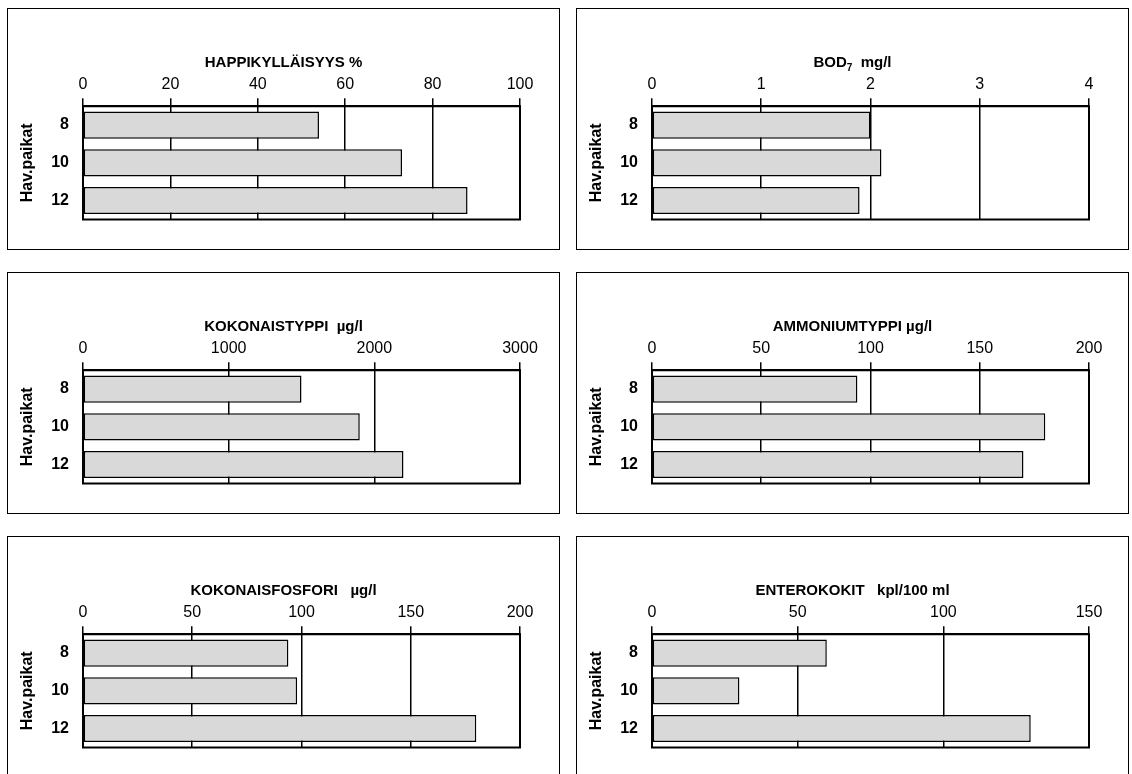 The height and width of the screenshot is (774, 1132). Describe the element at coordinates (761, 84) in the screenshot. I see `x-tick-label: 1` at that location.